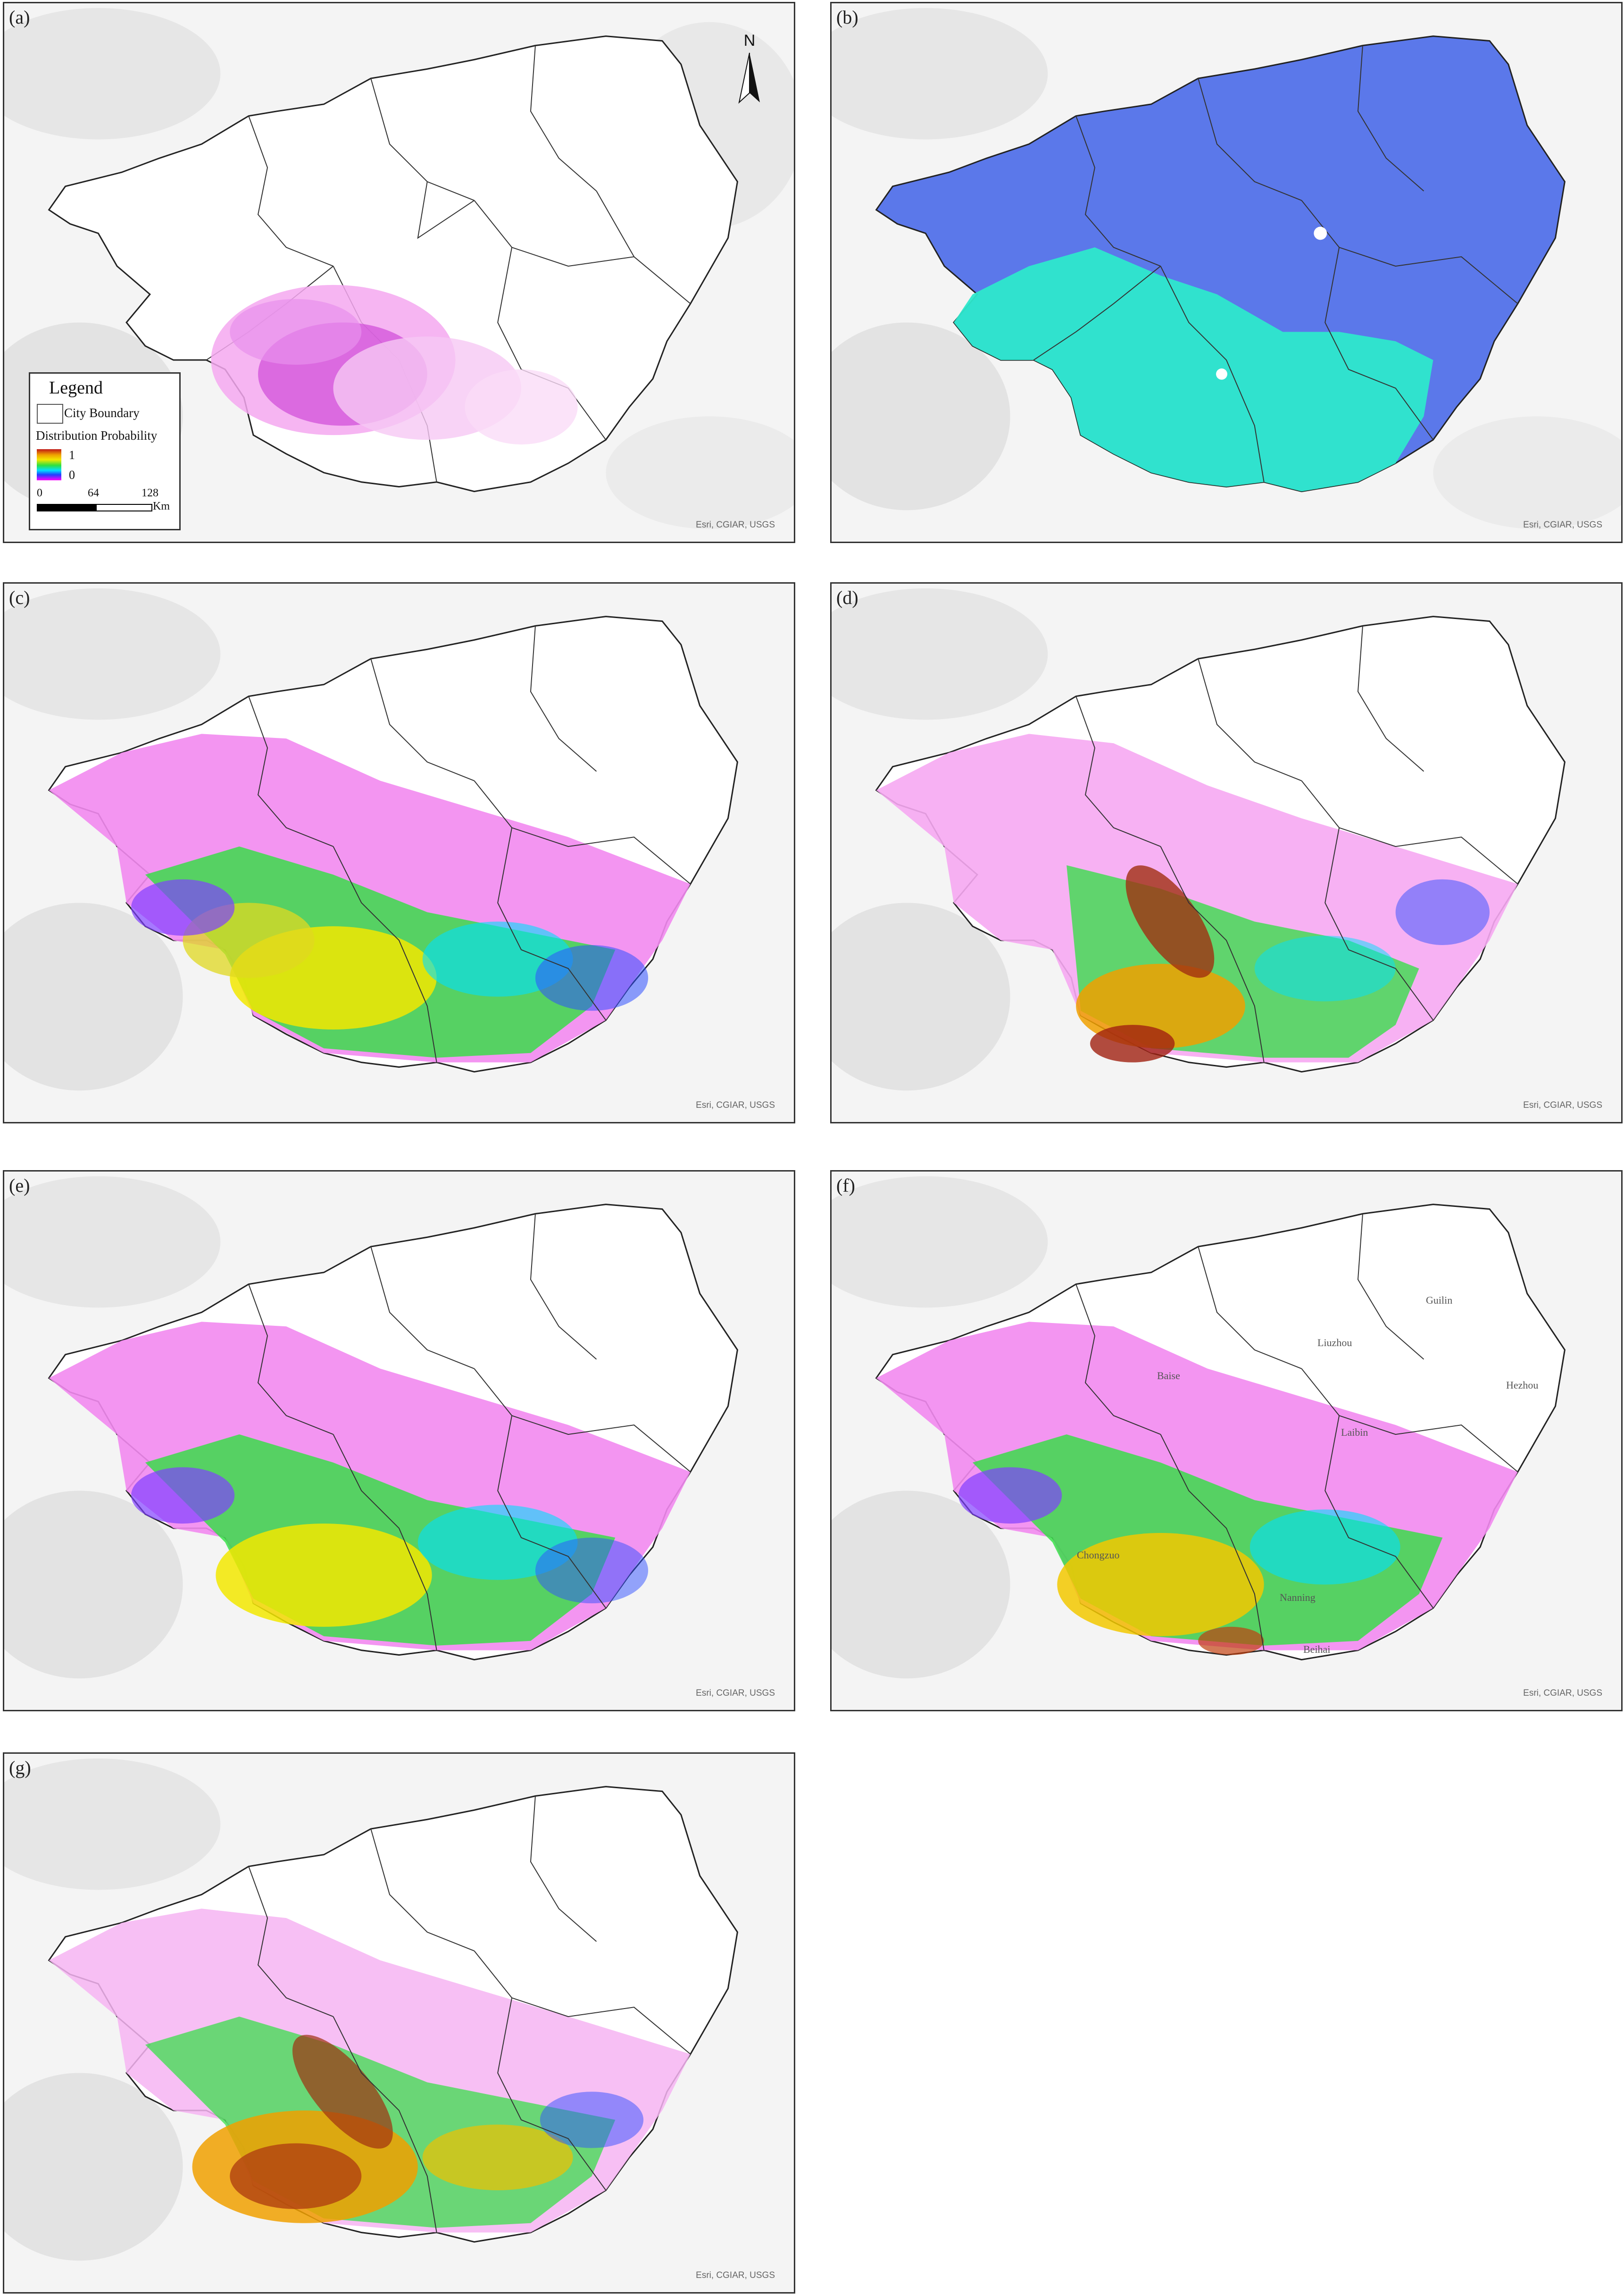 The width and height of the screenshot is (1624, 2294). I want to click on probability-patches-a, so click(394, 365).